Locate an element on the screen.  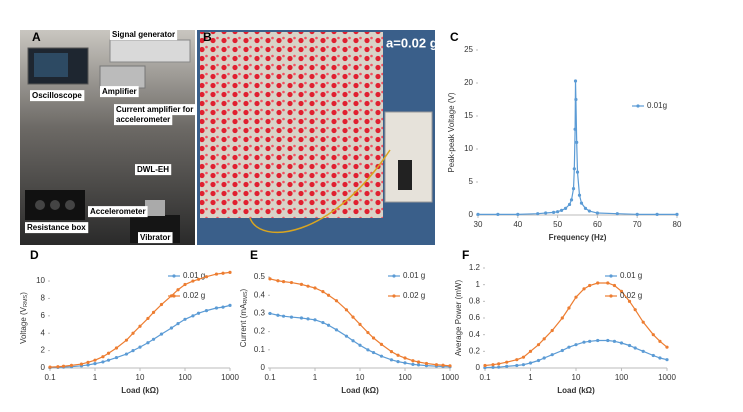
x-tick-label: 70 is located at coordinates (637, 224).